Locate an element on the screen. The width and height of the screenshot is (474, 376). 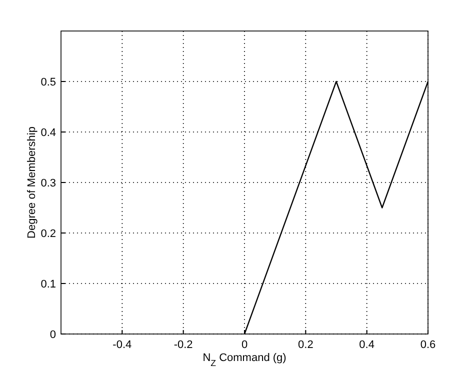
x-tick-label: 0.2 is located at coordinates (306, 345).